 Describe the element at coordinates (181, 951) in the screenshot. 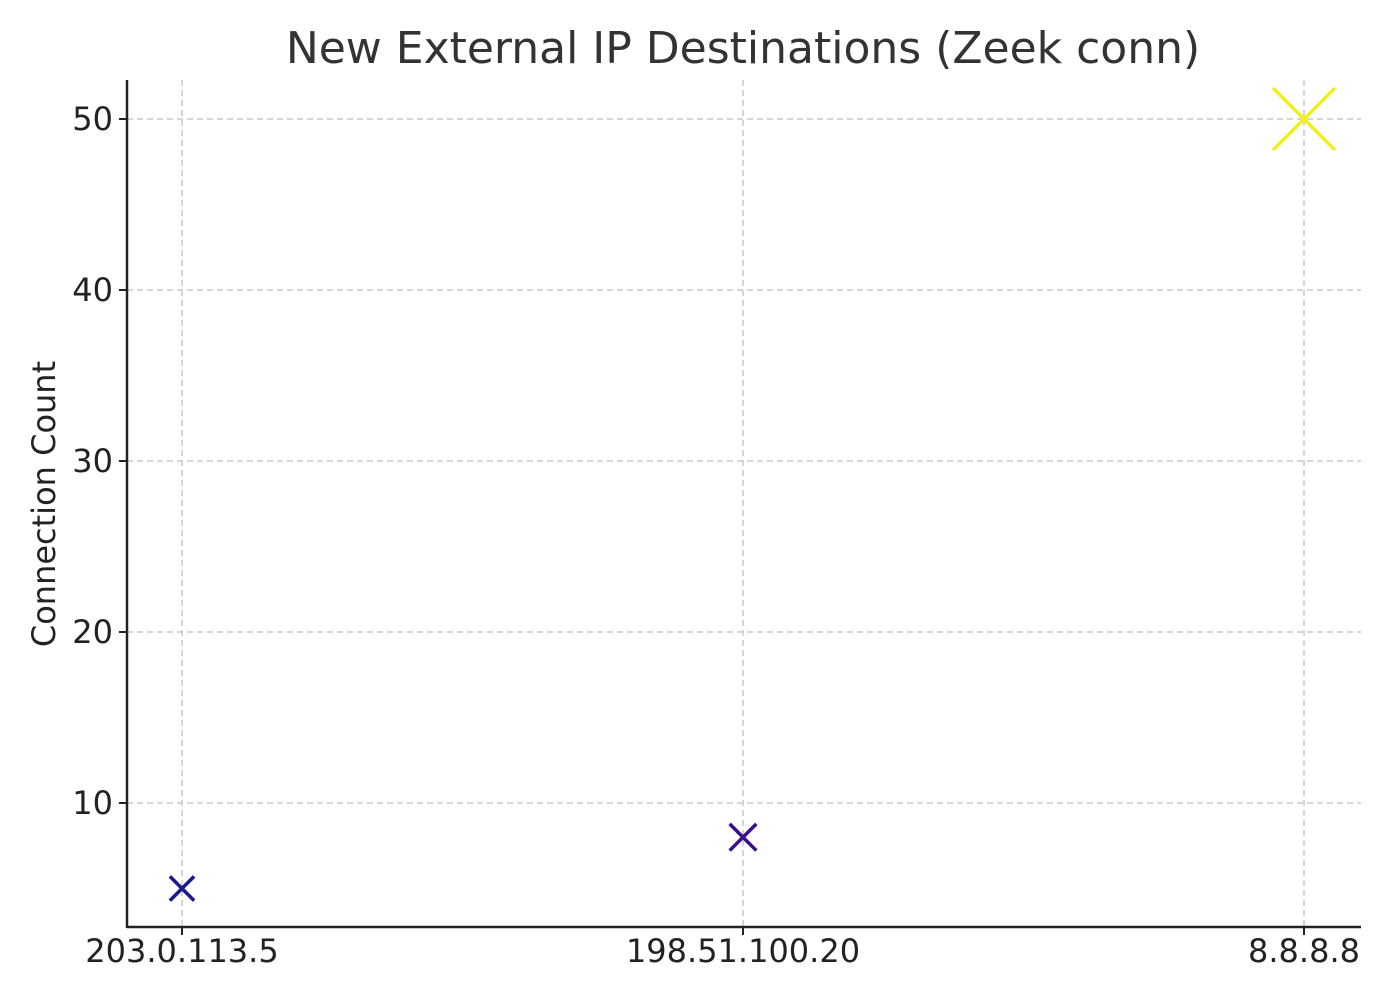

I see `x-tick-label: 203.0.113.5` at that location.